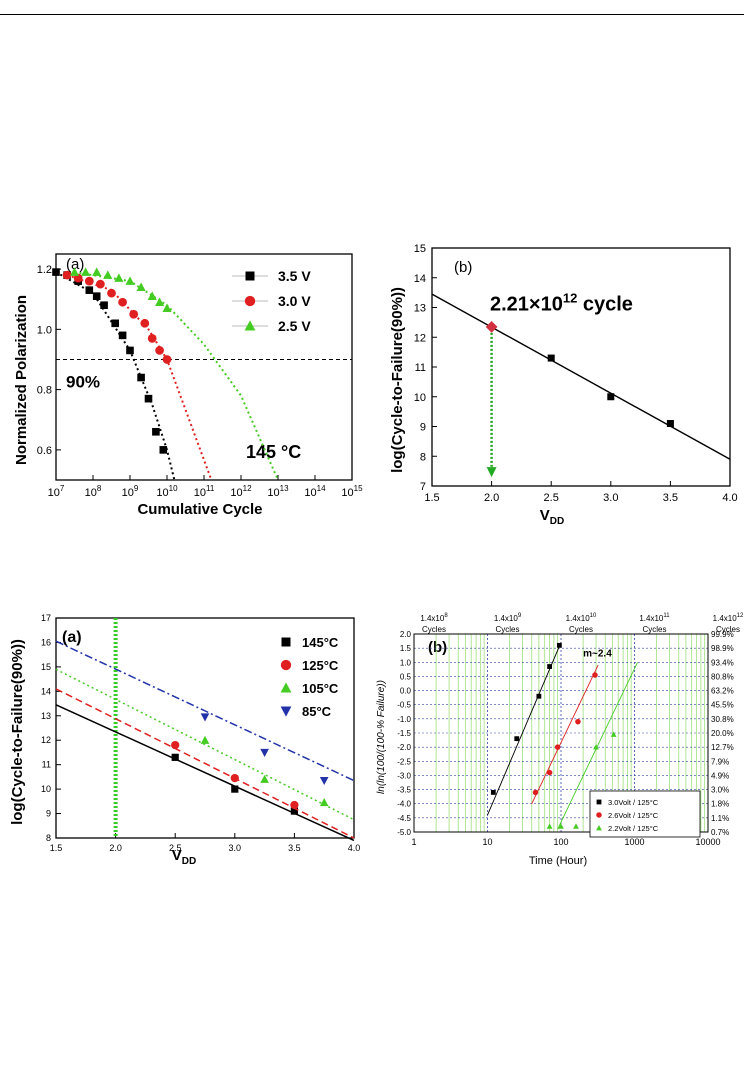 The width and height of the screenshot is (744, 1065). I want to click on legend-label: 2.5 V, so click(294, 326).